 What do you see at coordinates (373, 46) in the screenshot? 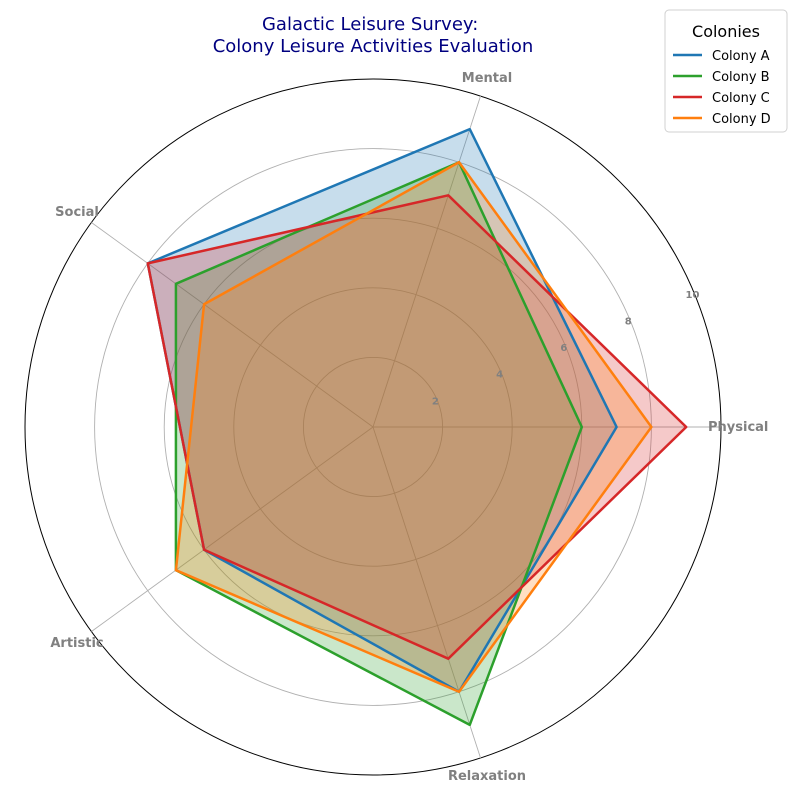
I see `chart-title-line-2: Colony Leisure Activities Evaluation` at bounding box center [373, 46].